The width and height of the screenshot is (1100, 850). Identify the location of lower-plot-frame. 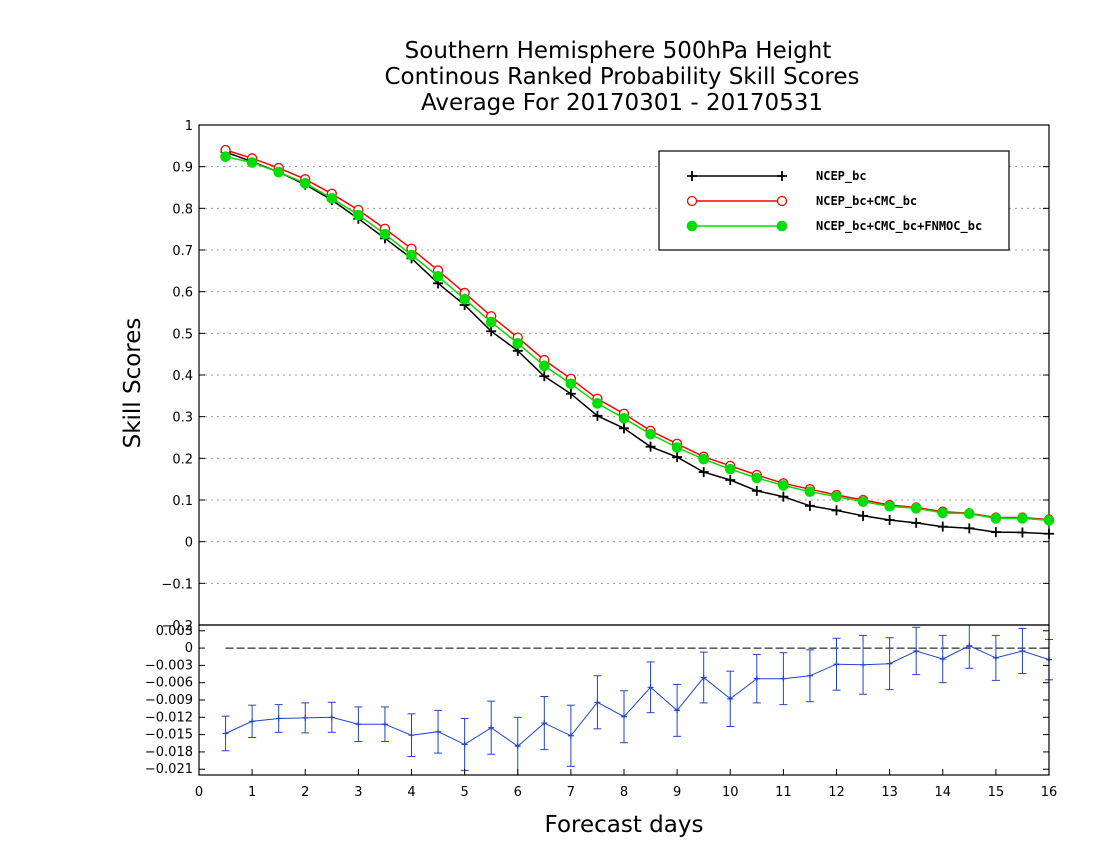
(624, 700).